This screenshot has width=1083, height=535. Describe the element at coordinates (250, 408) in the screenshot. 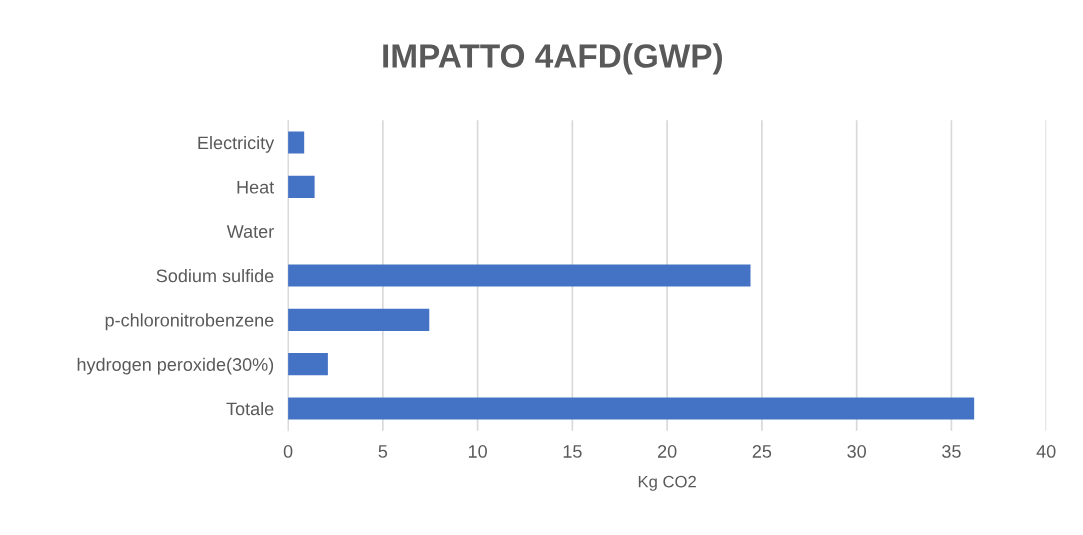

I see `y-tick-label: Totale` at that location.